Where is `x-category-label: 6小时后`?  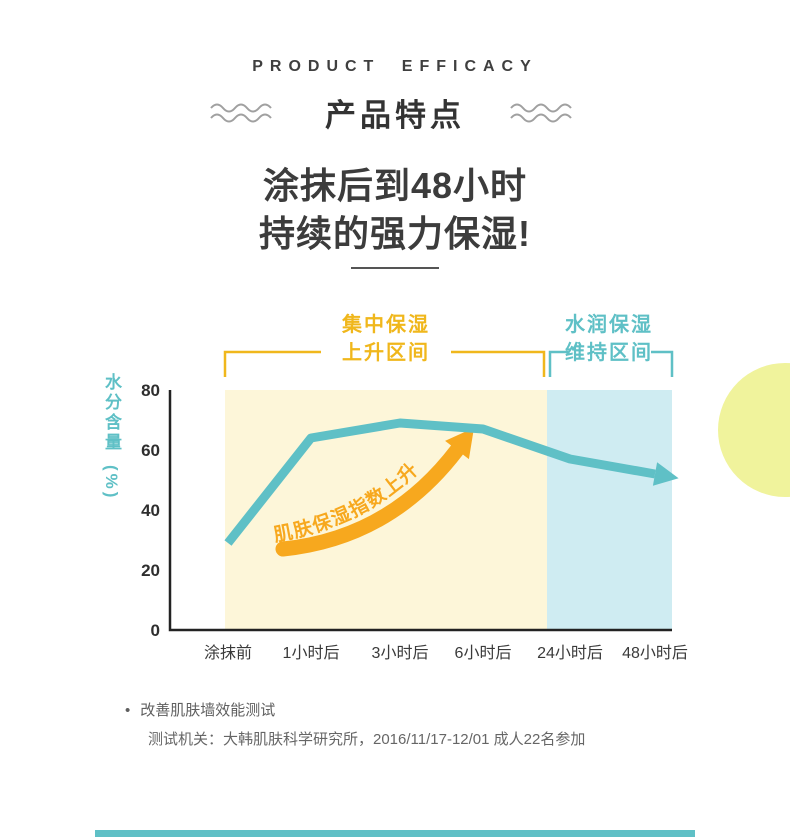
x-category-label: 6小时后 is located at coordinates (483, 653).